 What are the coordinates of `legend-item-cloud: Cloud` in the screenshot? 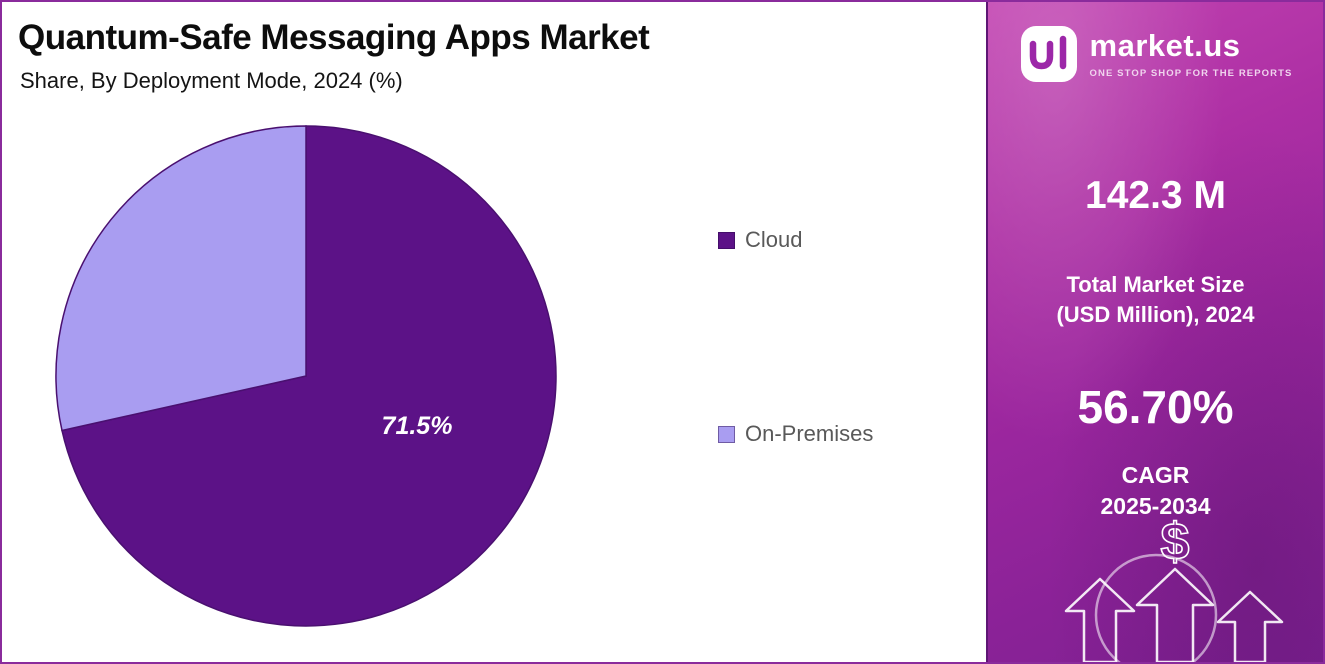 It's located at (760, 240).